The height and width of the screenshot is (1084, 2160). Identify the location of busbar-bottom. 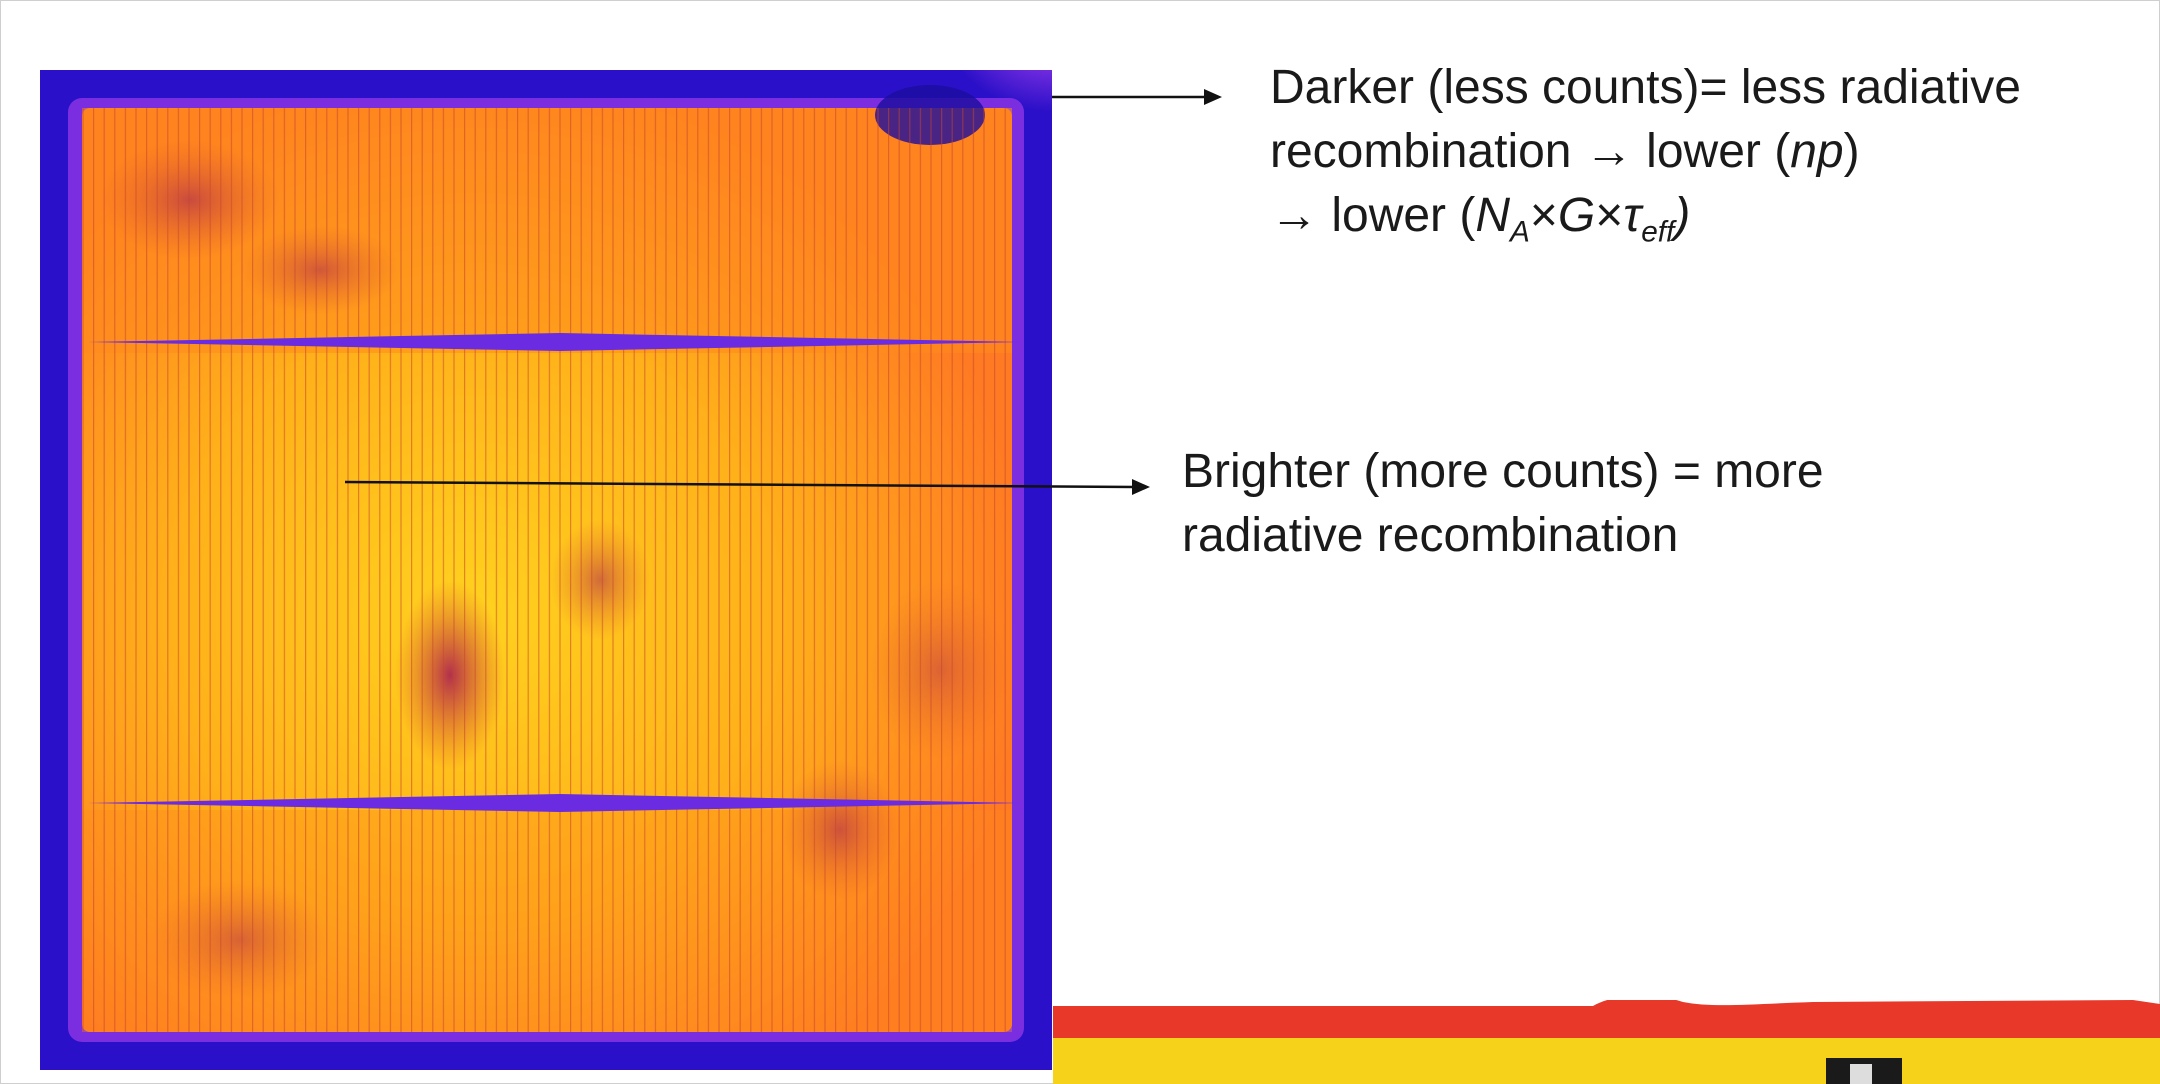
(556, 803).